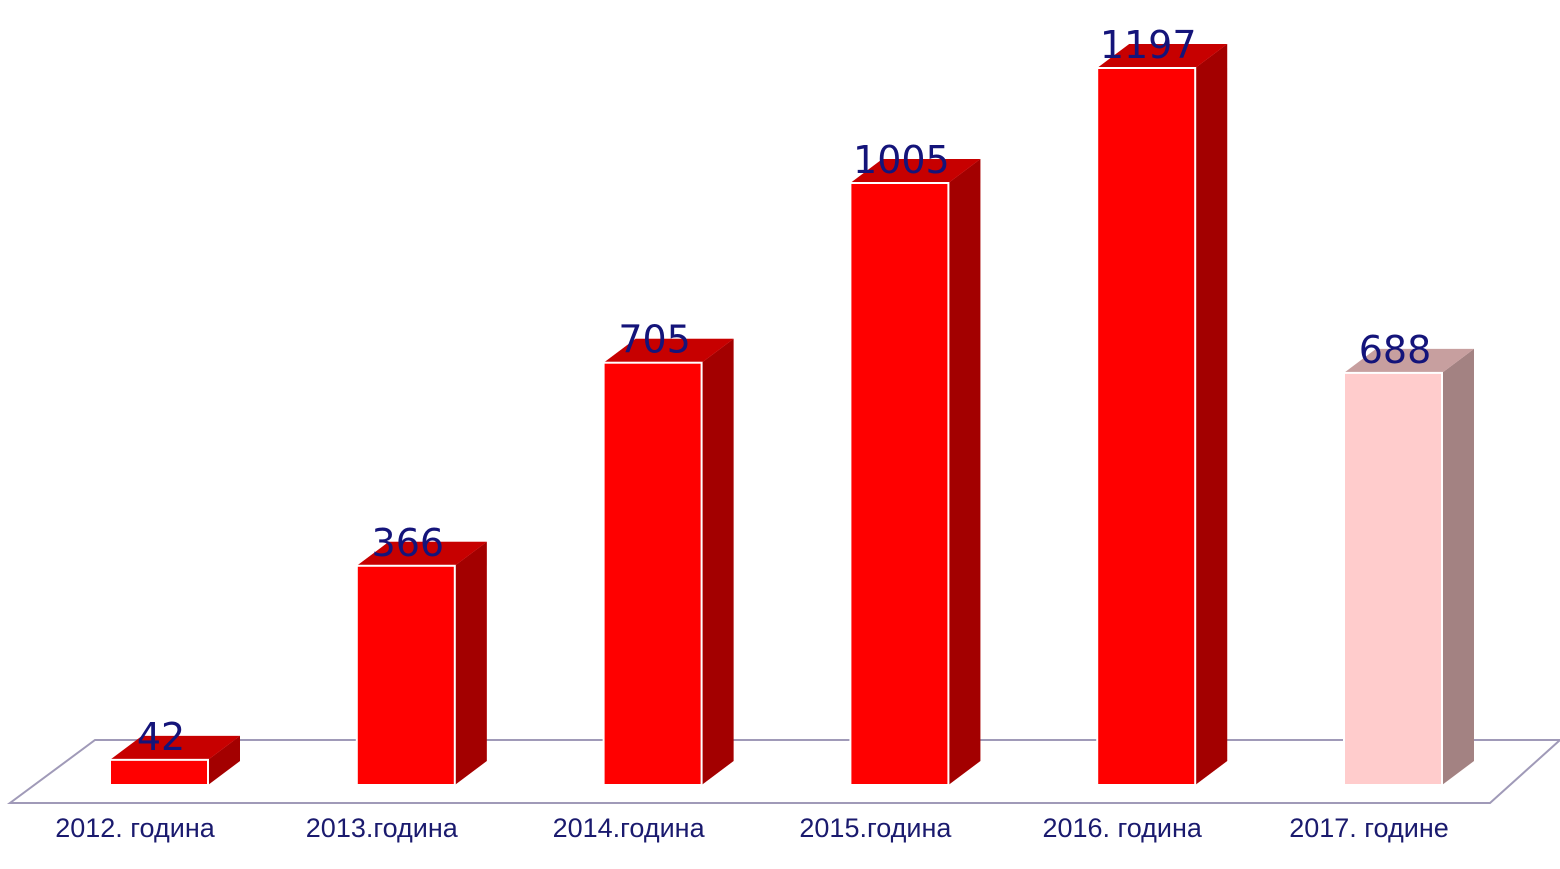 The image size is (1560, 869). Describe the element at coordinates (1395, 350) in the screenshot. I see `value-label: 688` at that location.